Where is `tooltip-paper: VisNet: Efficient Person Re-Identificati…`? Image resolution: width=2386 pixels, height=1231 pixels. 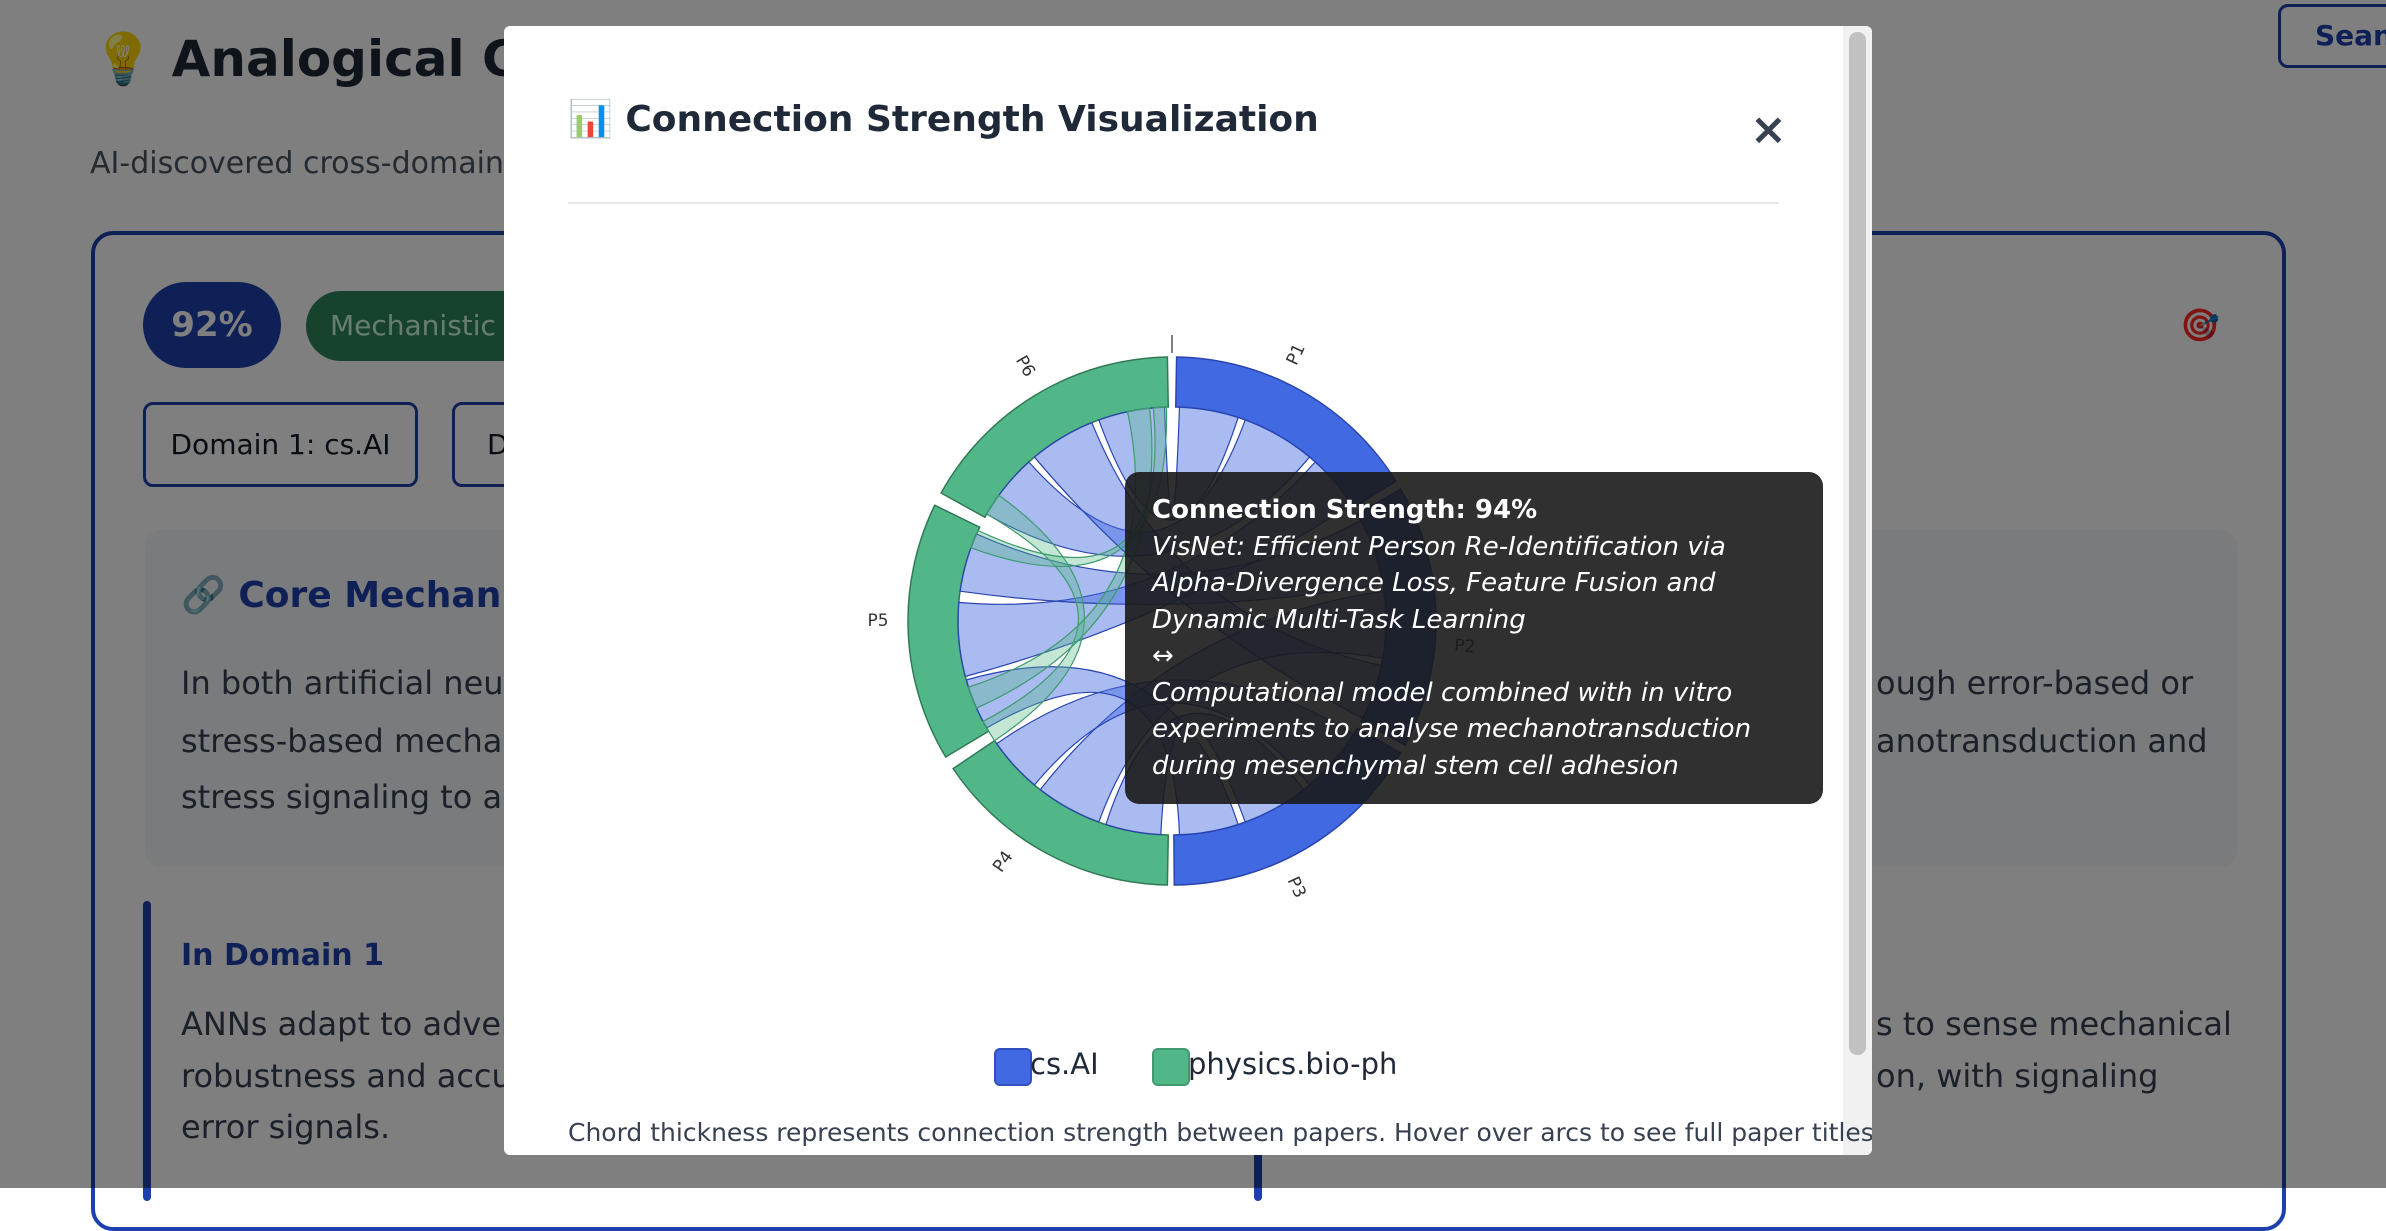 tooltip-paper: VisNet: Efficient Person Re-Identificati… is located at coordinates (1439, 583).